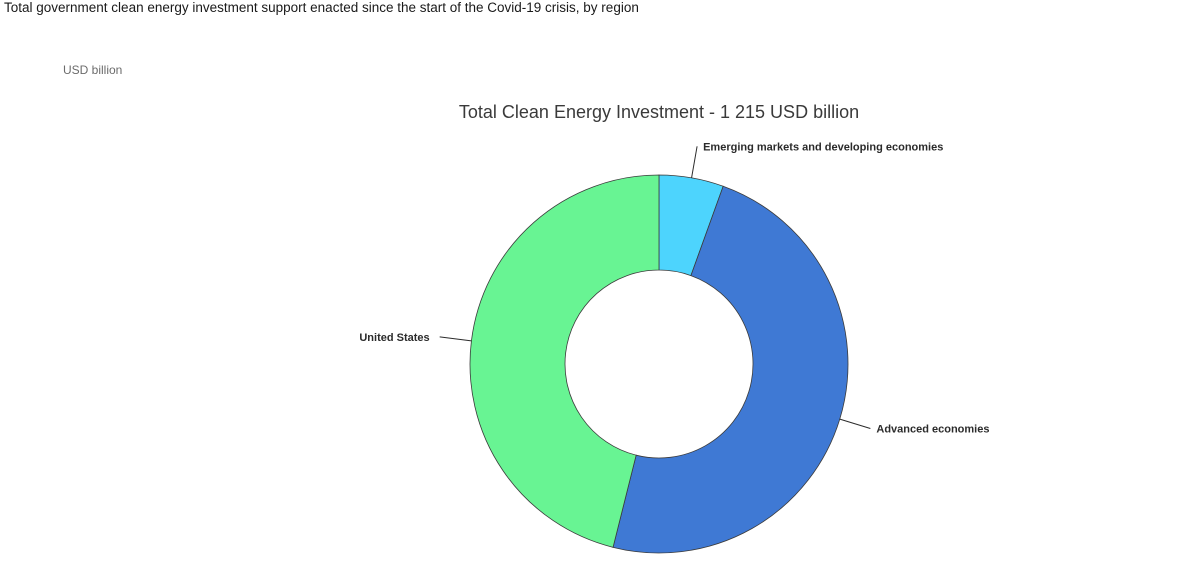 Image resolution: width=1197 pixels, height=572 pixels. I want to click on slice-label-united-states: United States, so click(394, 338).